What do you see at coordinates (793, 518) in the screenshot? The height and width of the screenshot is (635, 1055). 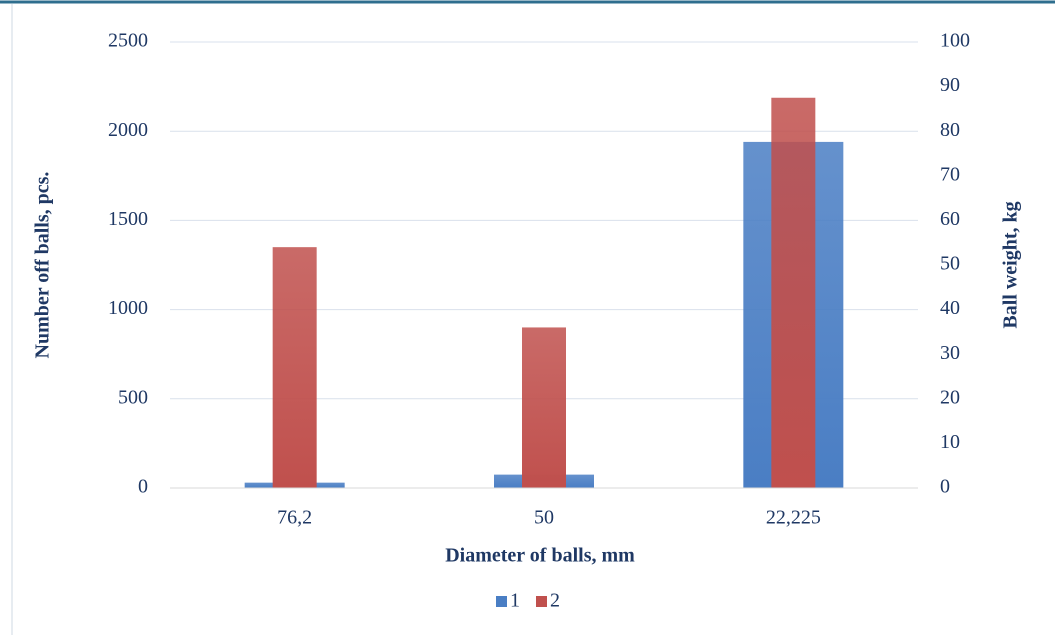 I see `x-tick-label: 22,225` at bounding box center [793, 518].